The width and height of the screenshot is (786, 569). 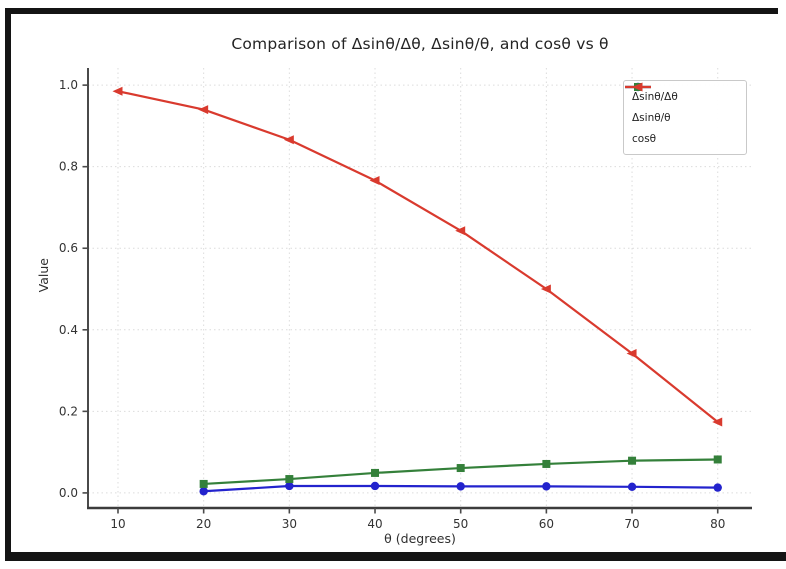 I want to click on figure-border-left, so click(x=8, y=284).